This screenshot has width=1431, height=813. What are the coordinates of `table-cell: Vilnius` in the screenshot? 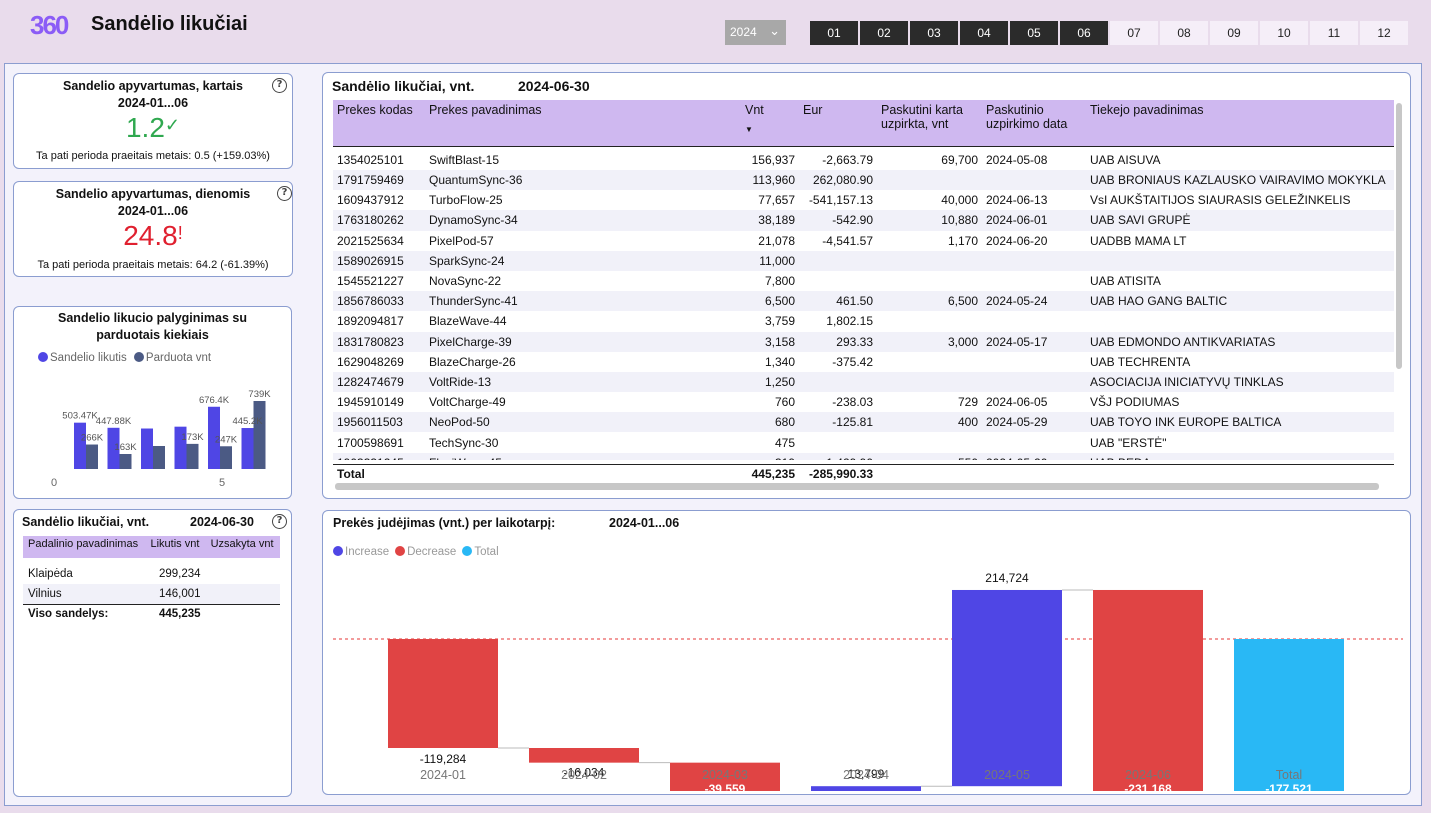 It's located at (84, 594).